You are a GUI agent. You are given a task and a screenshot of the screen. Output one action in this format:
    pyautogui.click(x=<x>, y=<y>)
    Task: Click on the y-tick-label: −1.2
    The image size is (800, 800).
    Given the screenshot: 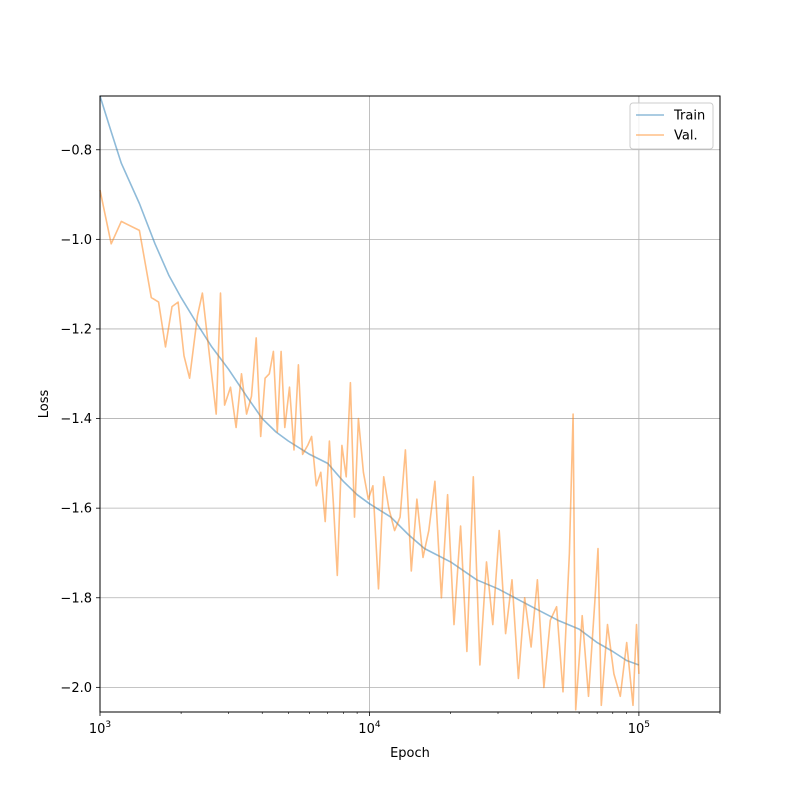 What is the action you would take?
    pyautogui.click(x=76, y=329)
    